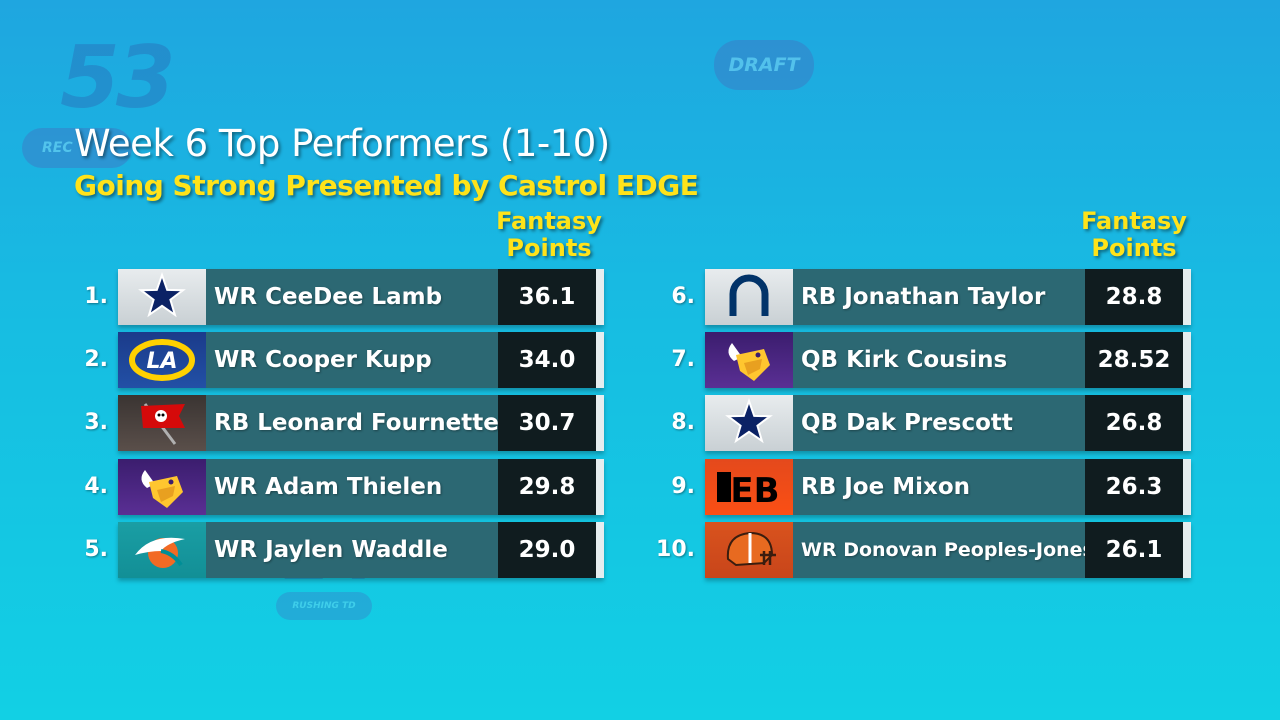  What do you see at coordinates (118, 78) in the screenshot?
I see `background-number-top: 53` at bounding box center [118, 78].